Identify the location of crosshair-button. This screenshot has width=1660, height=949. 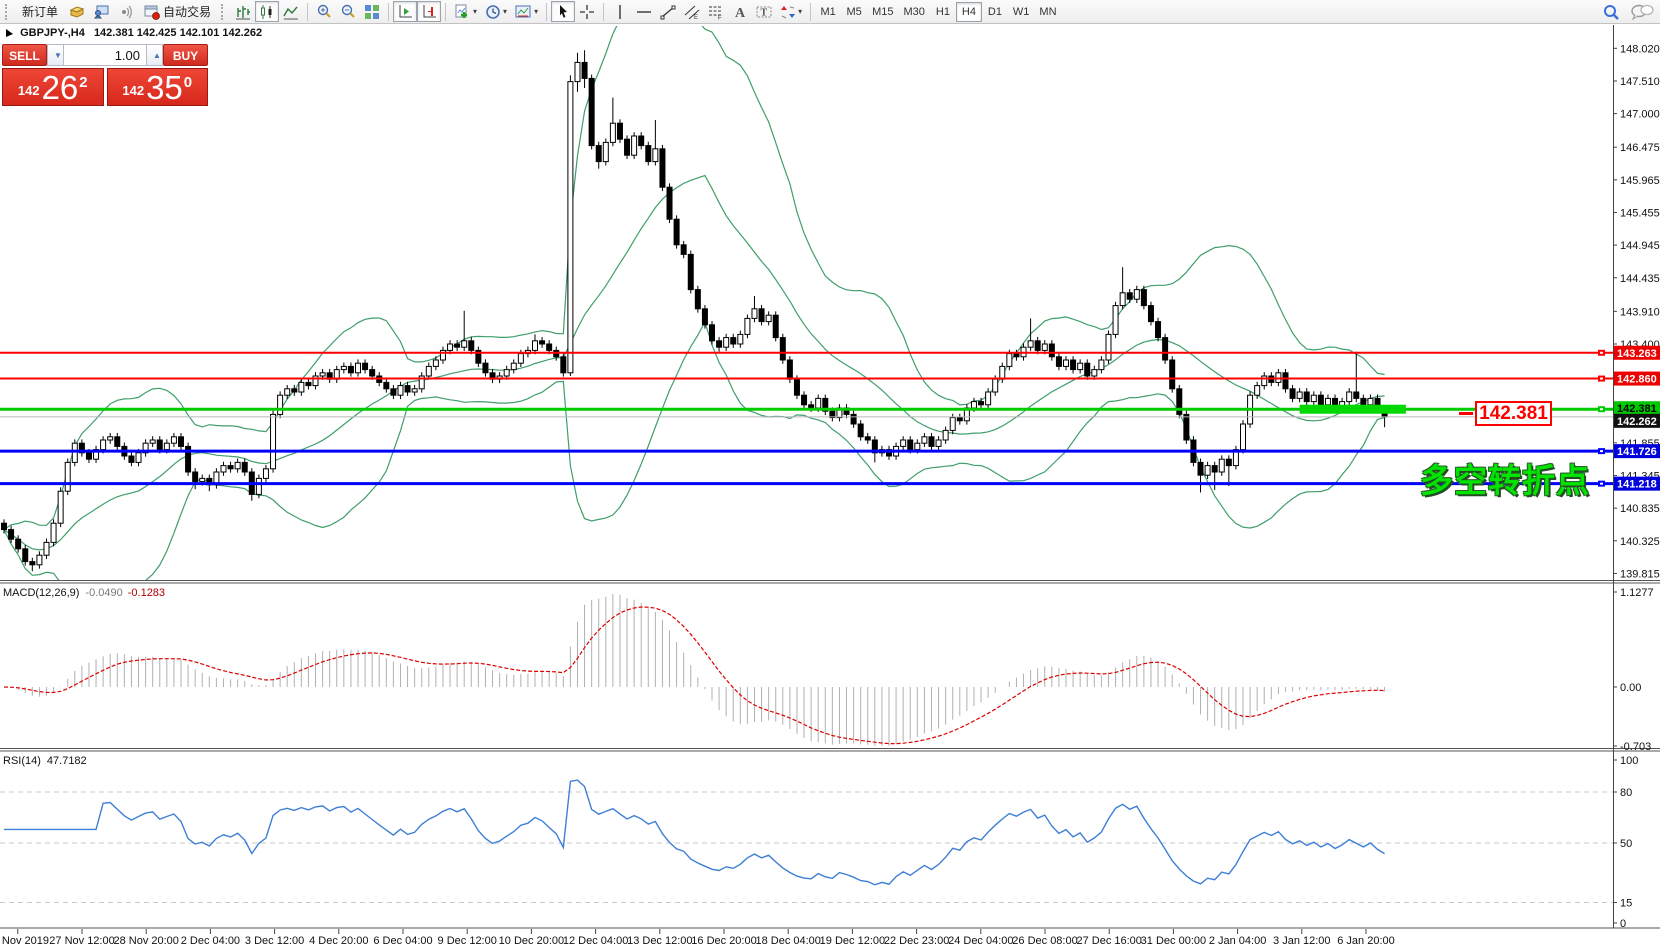
(587, 11).